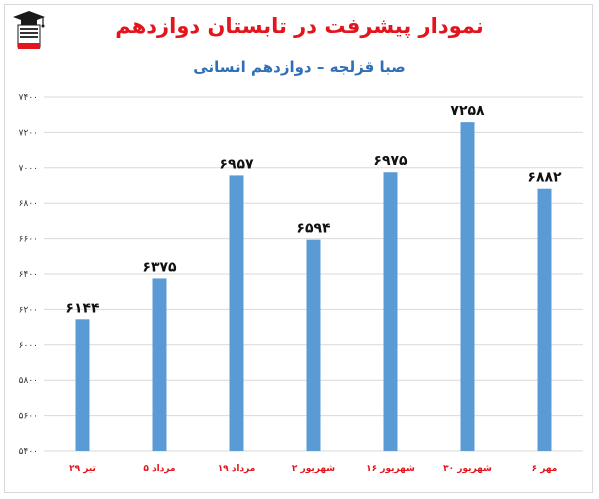 The width and height of the screenshot is (599, 499). What do you see at coordinates (467, 111) in the screenshot?
I see `data-label: ۷۲۵۸` at bounding box center [467, 111].